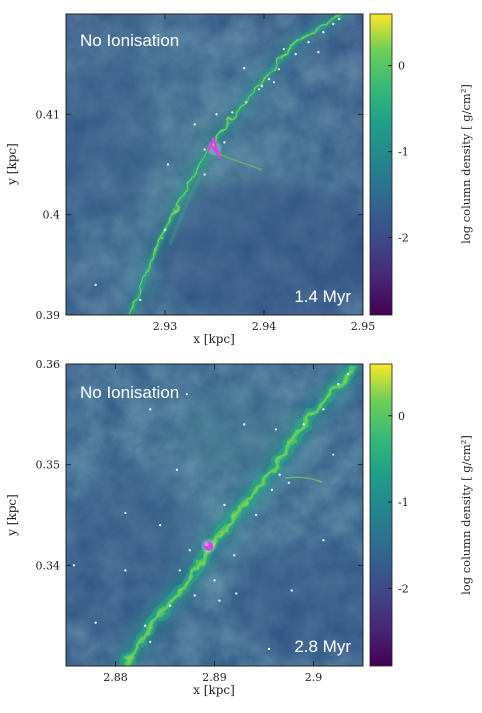  What do you see at coordinates (48, 465) in the screenshot?
I see `y-tick-label: 0.35` at bounding box center [48, 465].